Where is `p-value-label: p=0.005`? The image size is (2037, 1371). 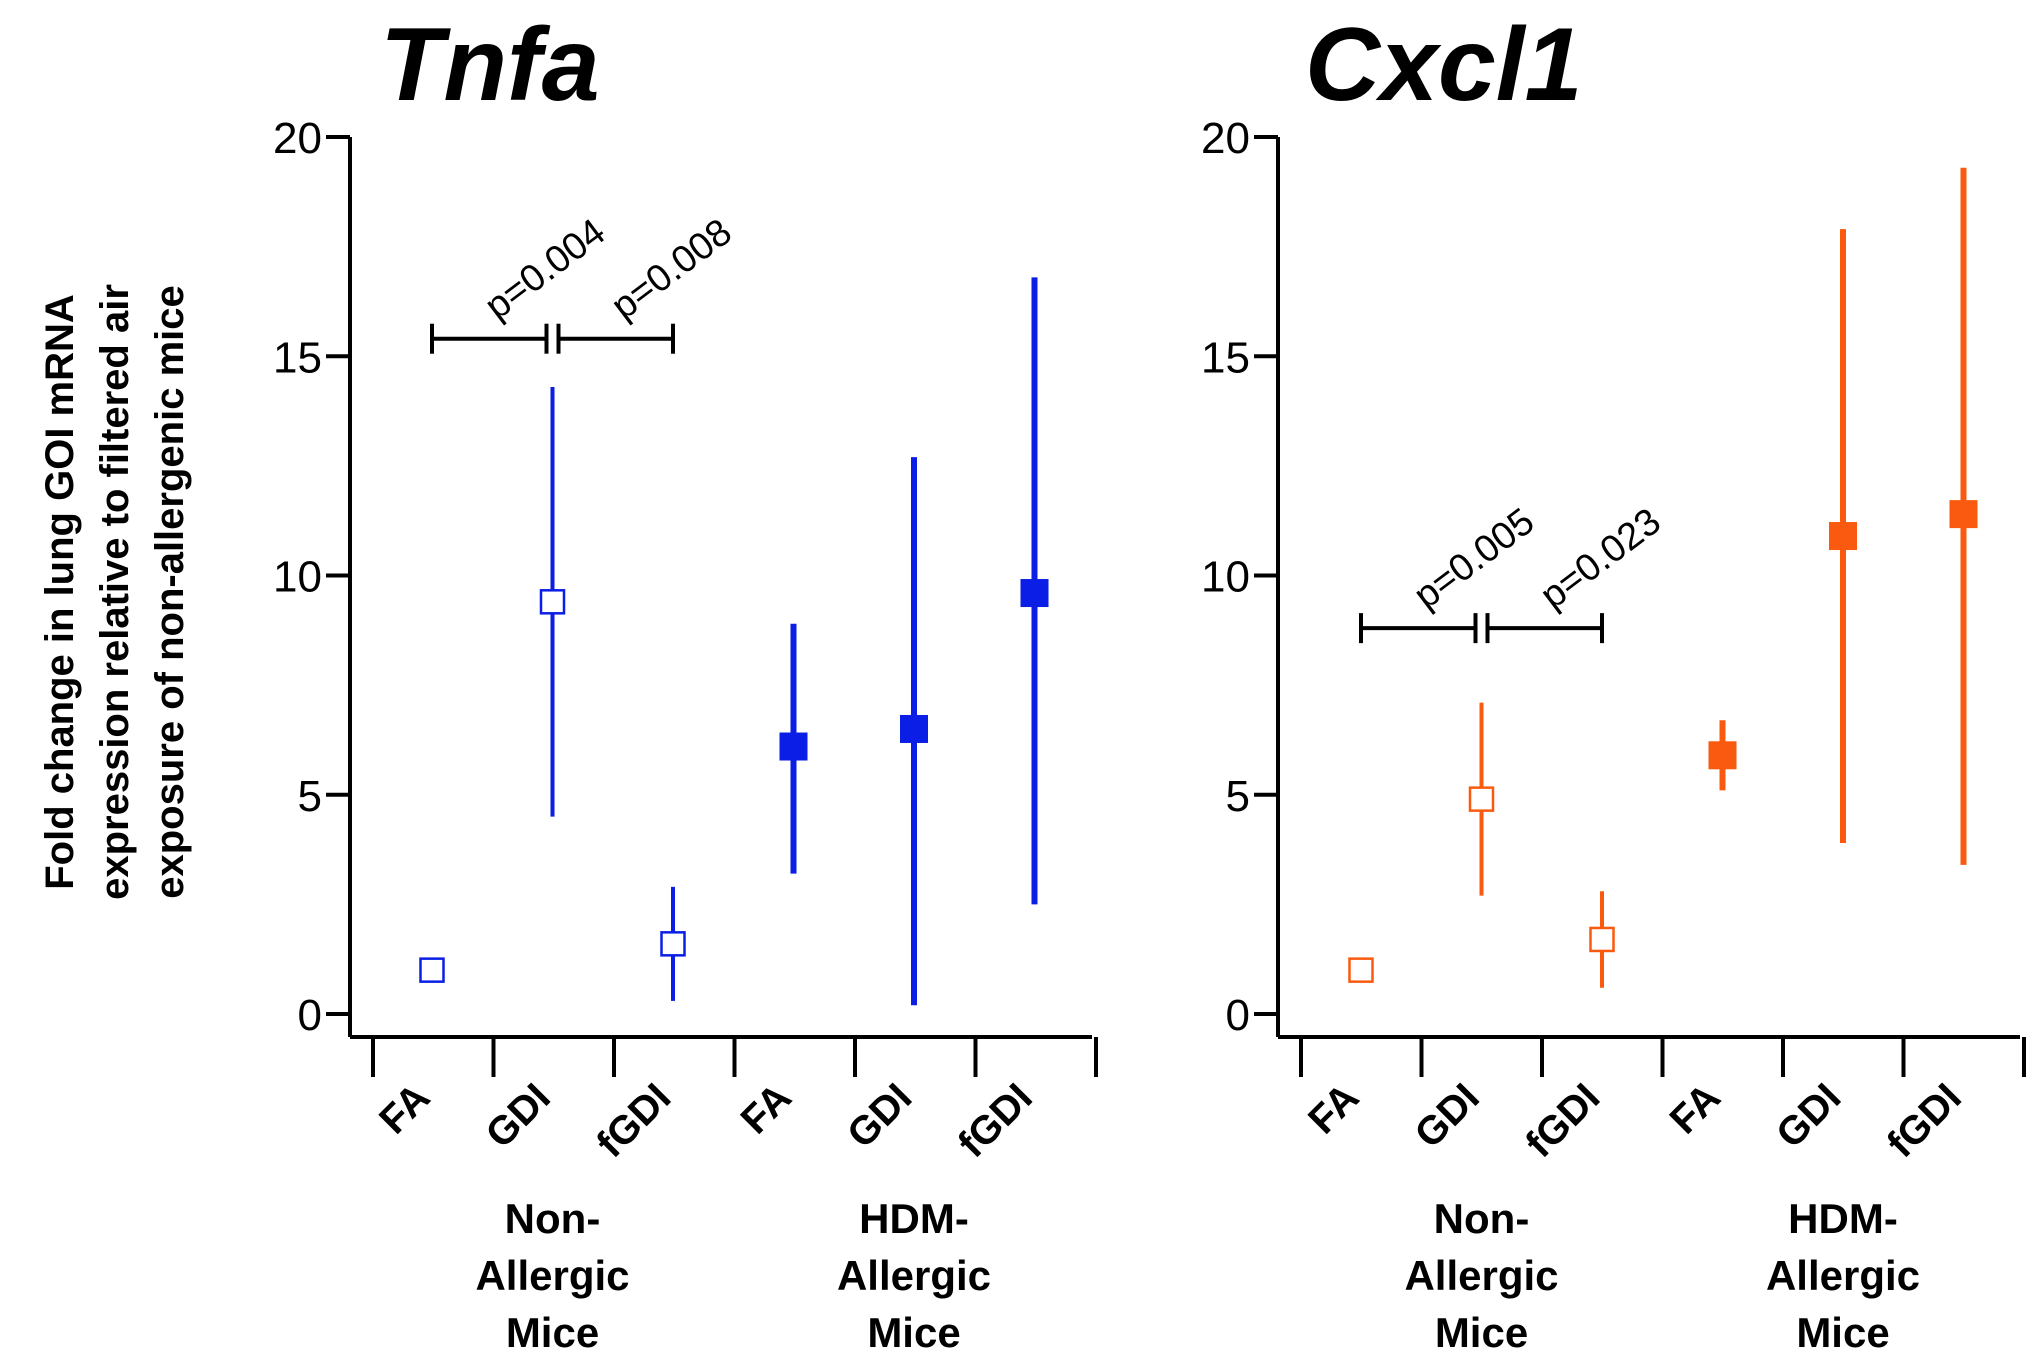
p-value-label: p=0.005 is located at coordinates (1474, 558).